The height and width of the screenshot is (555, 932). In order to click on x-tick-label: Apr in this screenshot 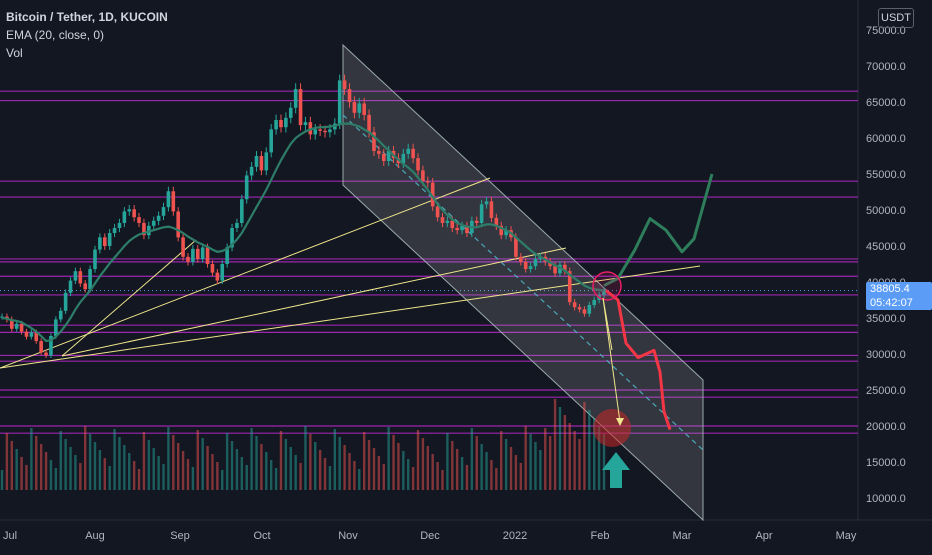, I will do `click(763, 536)`.